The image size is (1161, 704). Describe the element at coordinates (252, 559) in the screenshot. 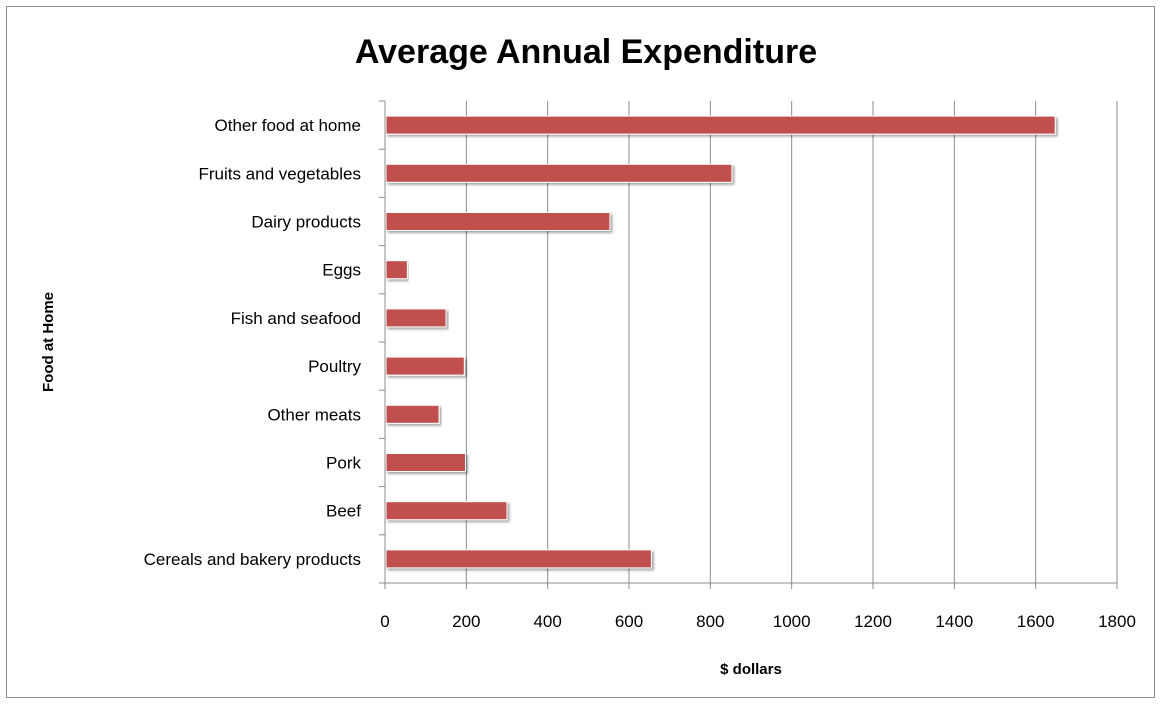

I see `category-label: Cereals and bakery products` at that location.